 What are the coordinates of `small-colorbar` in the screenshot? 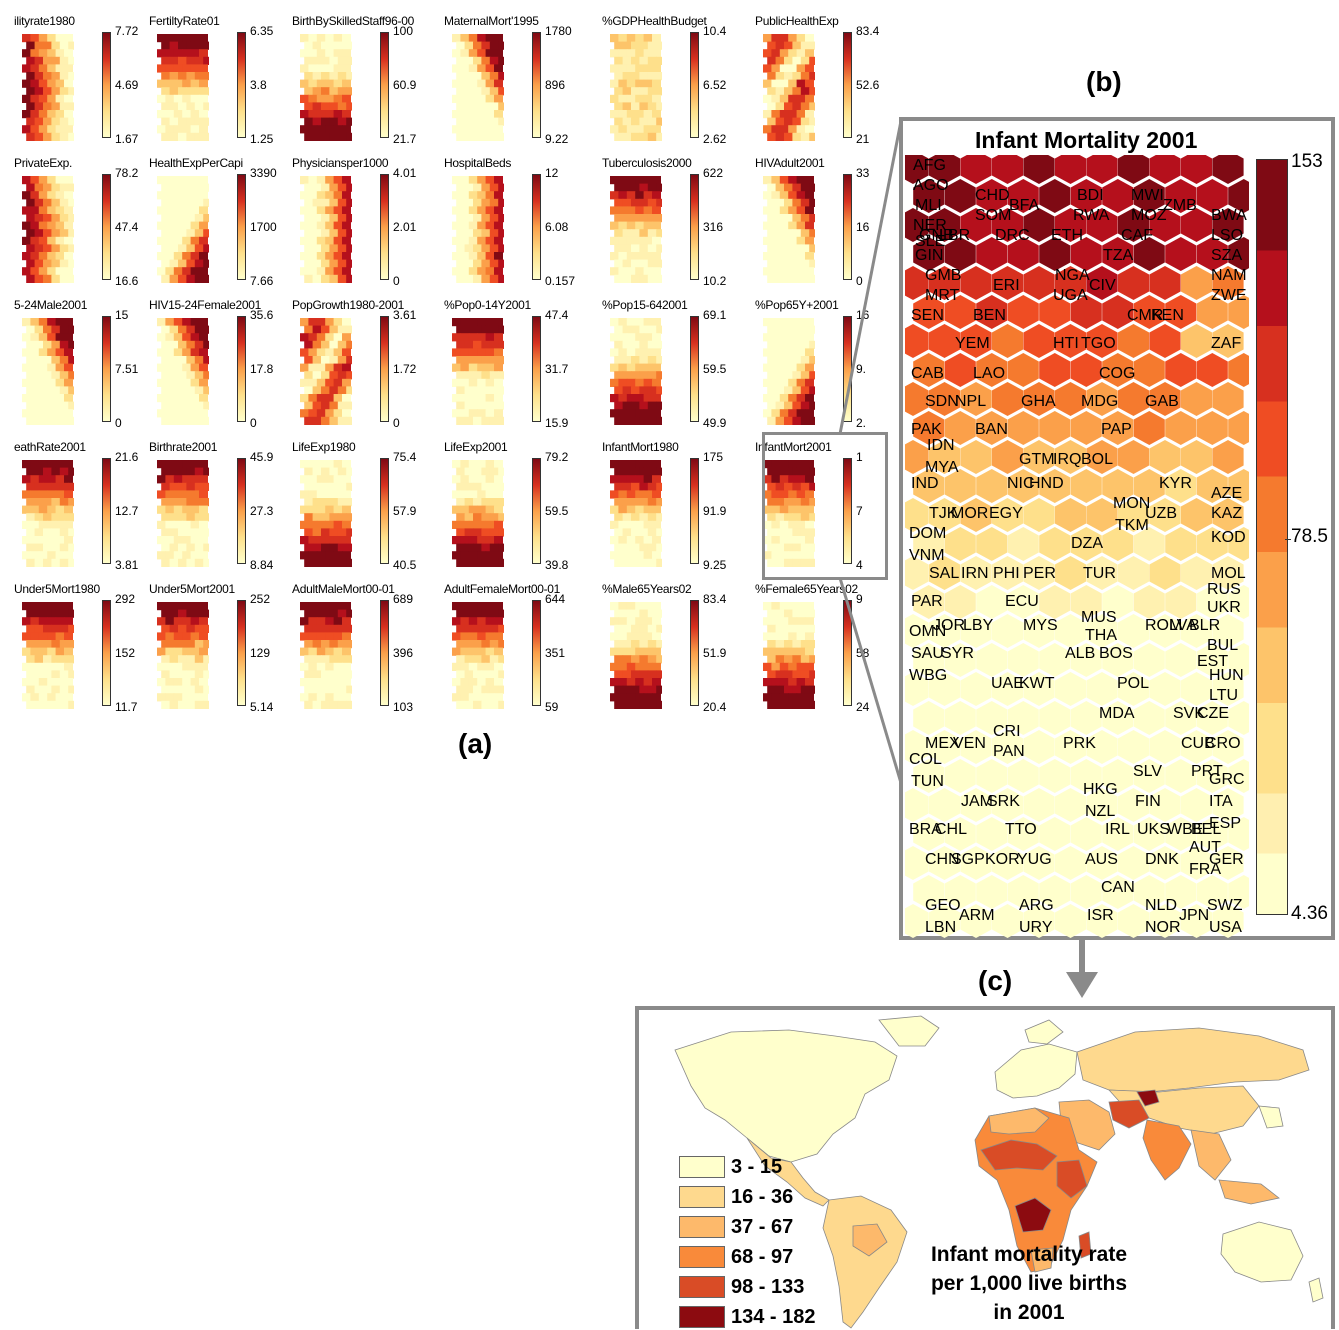 It's located at (536, 85).